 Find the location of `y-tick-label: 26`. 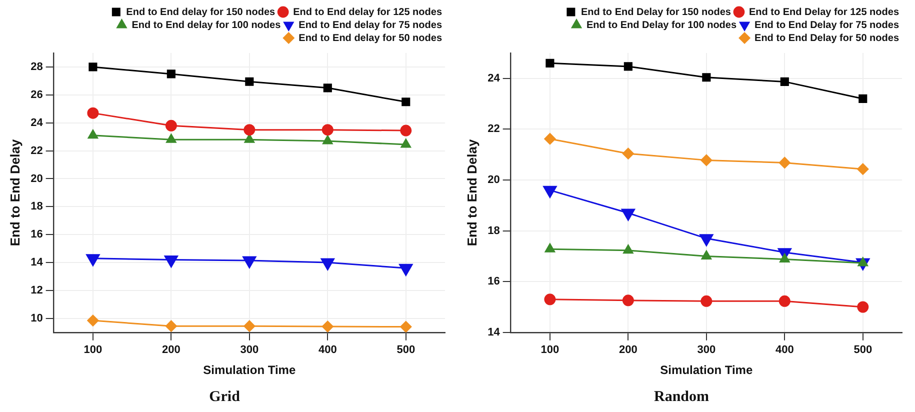

y-tick-label: 26 is located at coordinates (36, 94).